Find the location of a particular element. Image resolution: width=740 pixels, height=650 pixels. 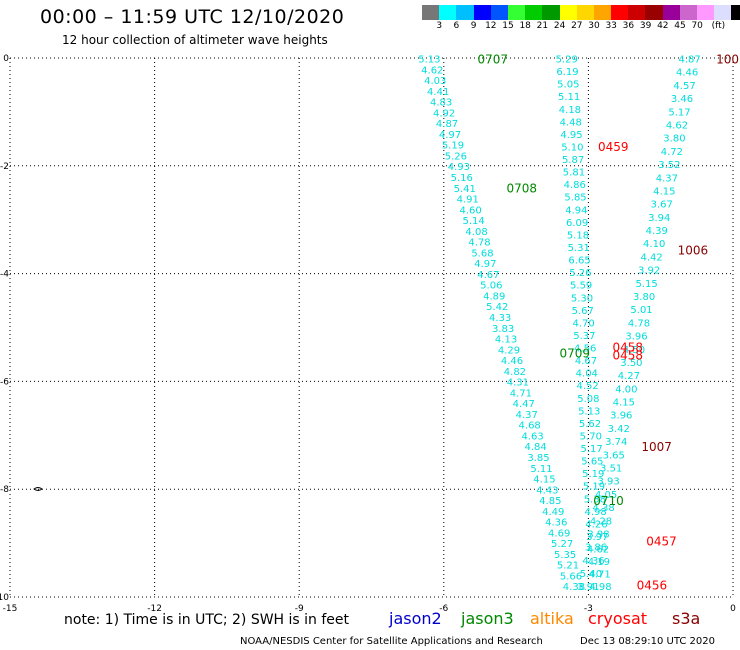

wave-height-value: 4.19 is located at coordinates (599, 562).